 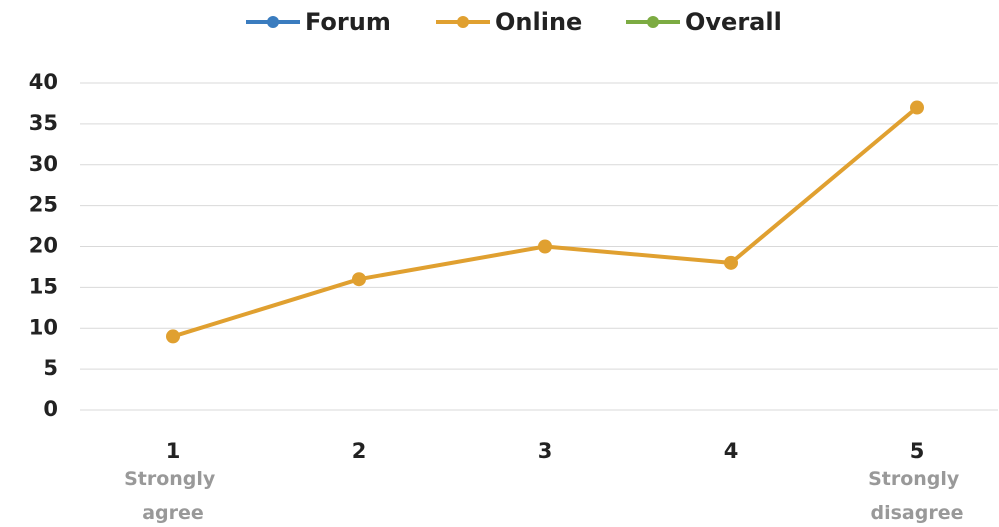 I want to click on y-tick-label: 15, so click(x=43, y=286).